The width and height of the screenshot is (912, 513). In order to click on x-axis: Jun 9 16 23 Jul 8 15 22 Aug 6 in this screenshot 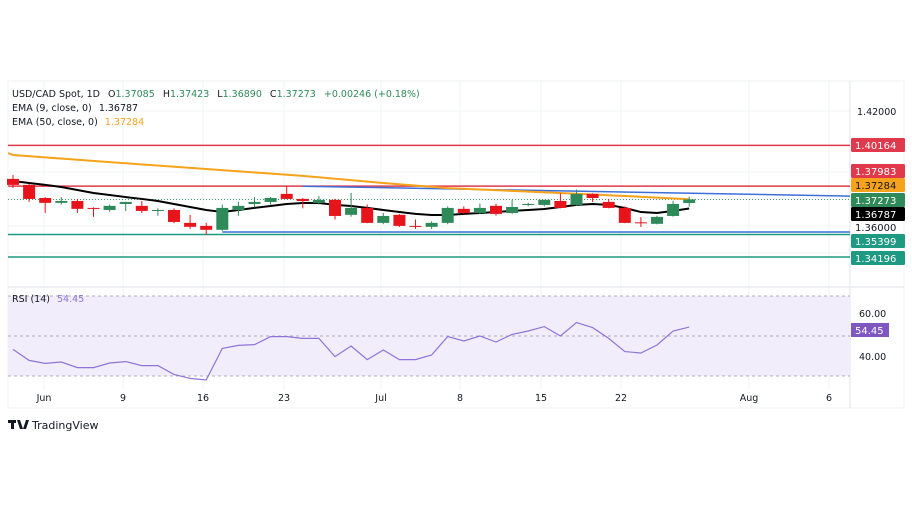, I will do `click(434, 398)`.